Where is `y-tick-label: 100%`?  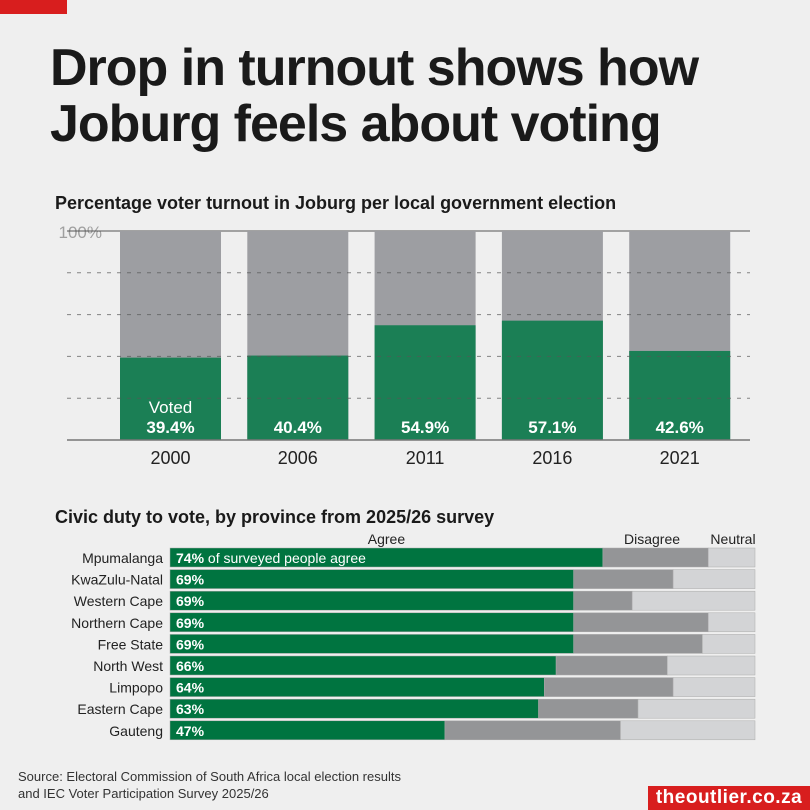 y-tick-label: 100% is located at coordinates (80, 232).